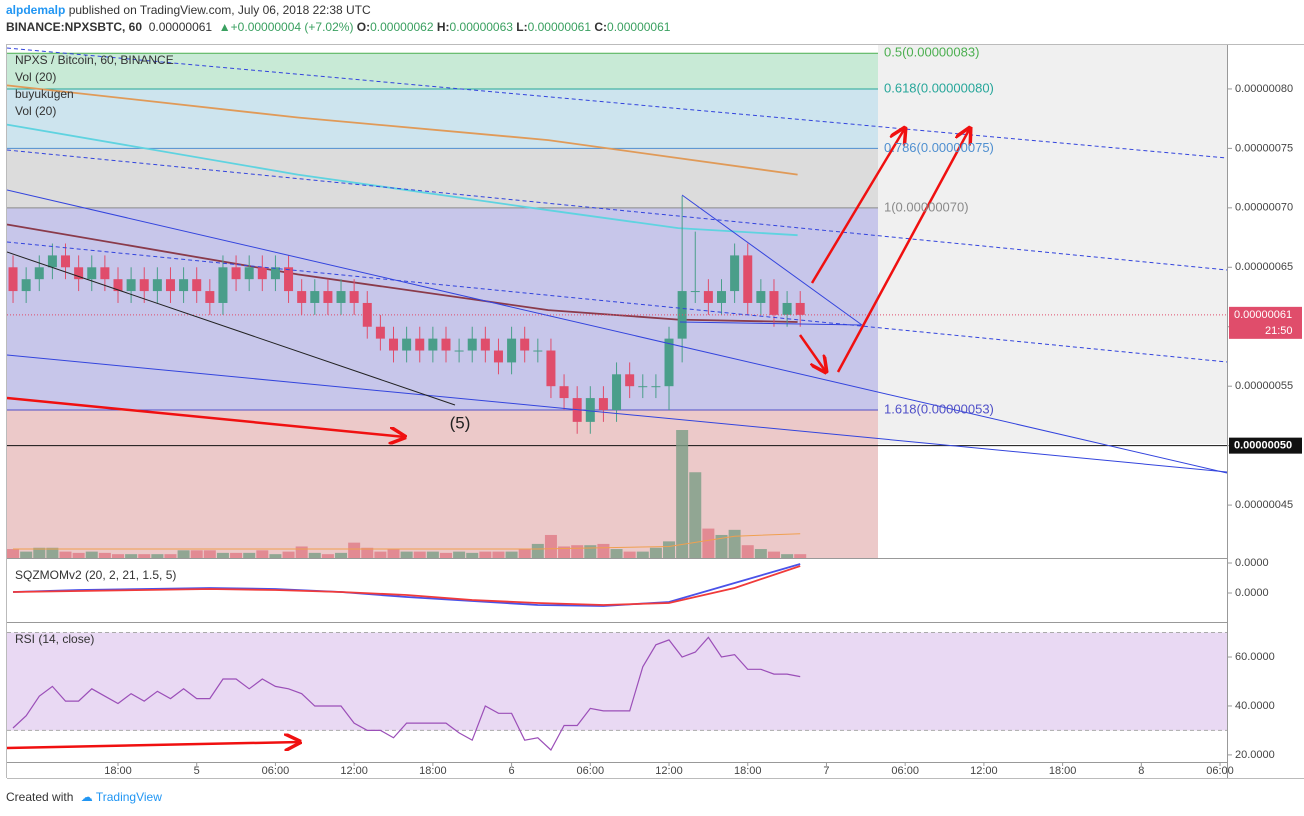 The image size is (1304, 816). Describe the element at coordinates (128, 797) in the screenshot. I see `brand: TradingView` at that location.